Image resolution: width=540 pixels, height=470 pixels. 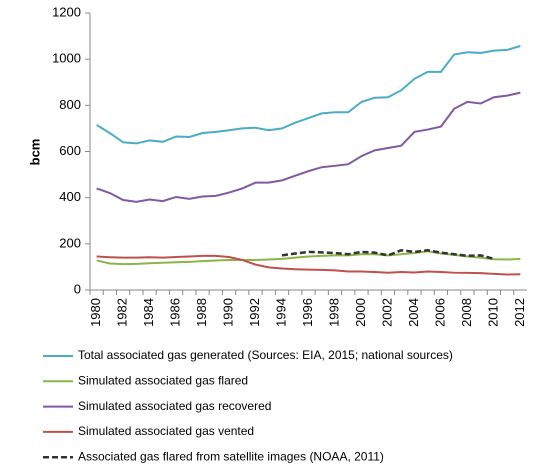 I want to click on x-tick-label: 2000, so click(x=360, y=312).